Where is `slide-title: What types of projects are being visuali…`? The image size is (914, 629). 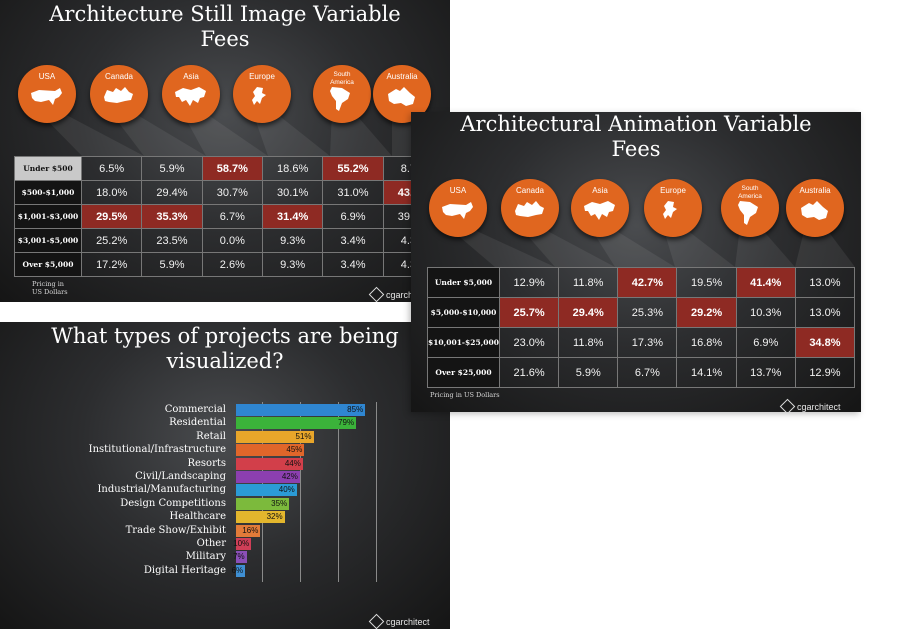
slide-title: What types of projects are being visuali… is located at coordinates (225, 349).